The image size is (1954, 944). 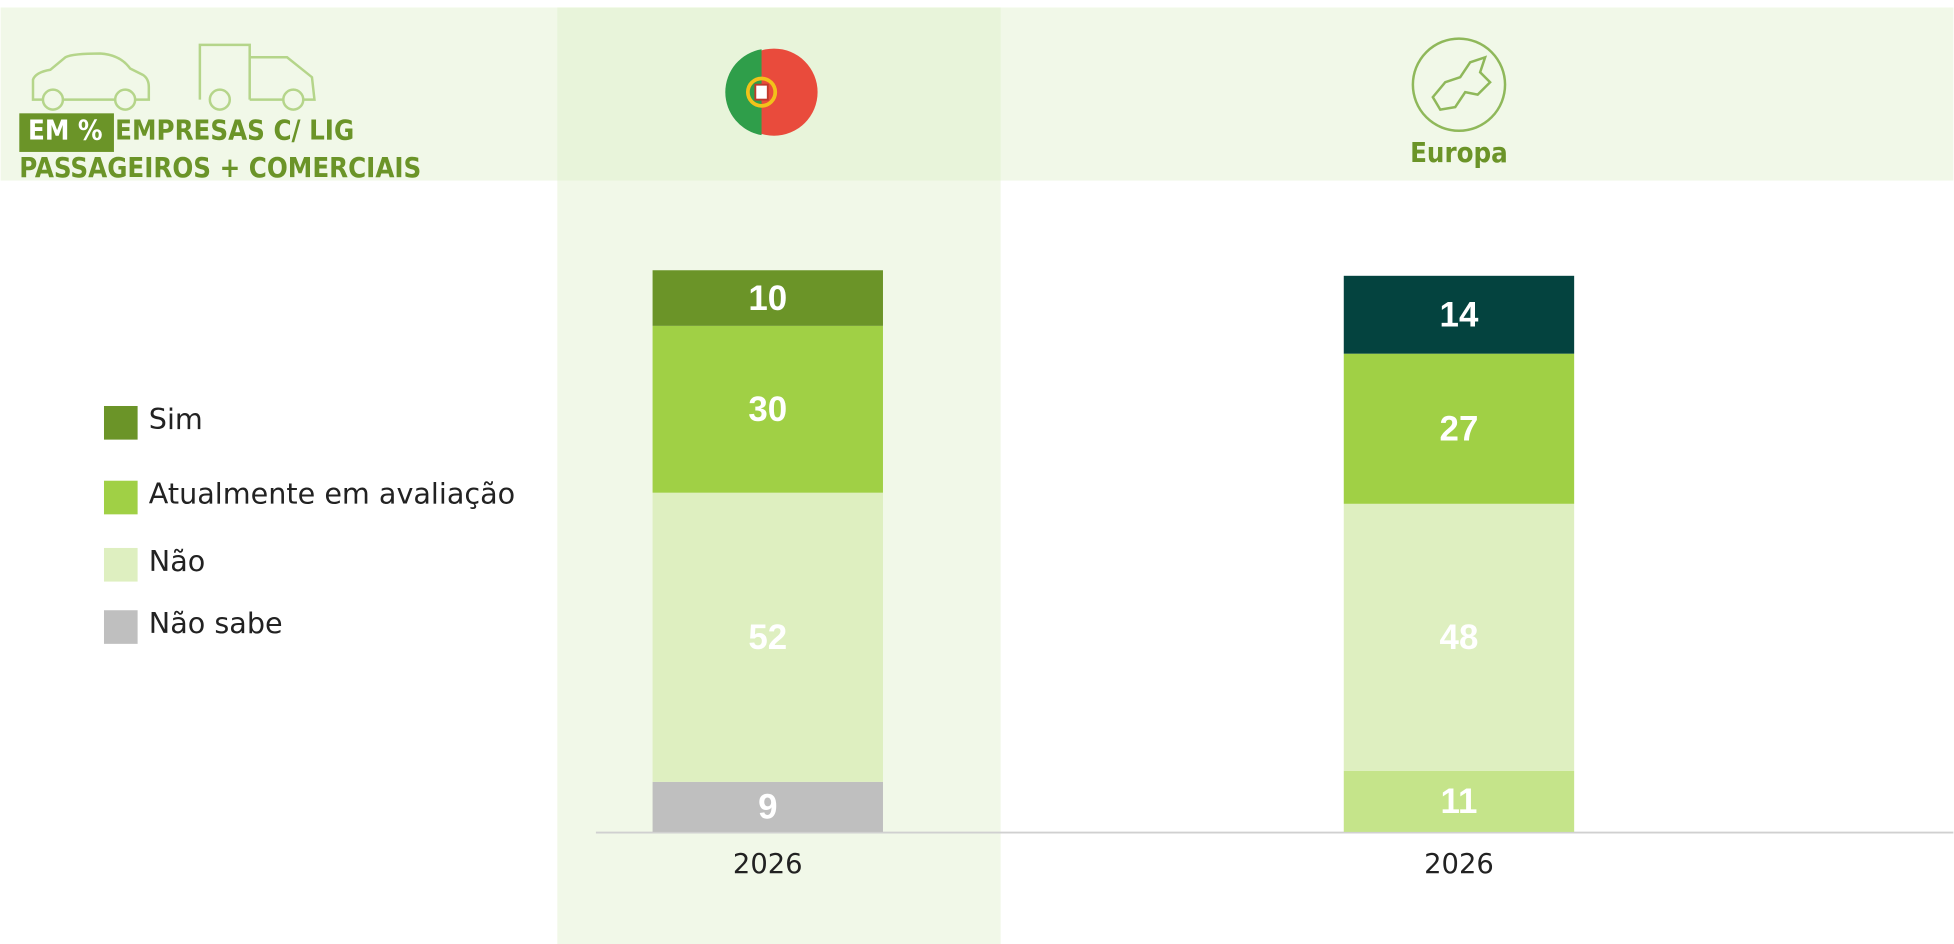 What do you see at coordinates (176, 419) in the screenshot?
I see `legend-label: Sim` at bounding box center [176, 419].